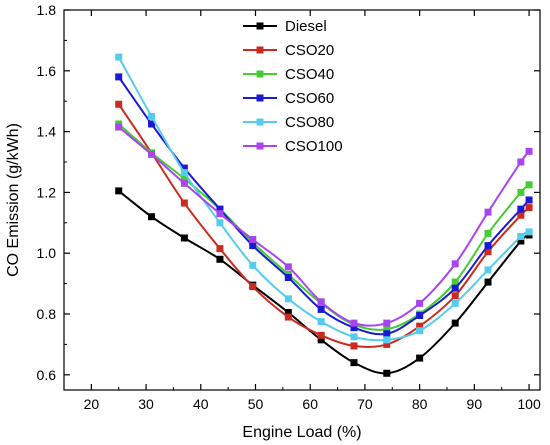  I want to click on legend-item-cso20: CSO20, so click(288, 50).